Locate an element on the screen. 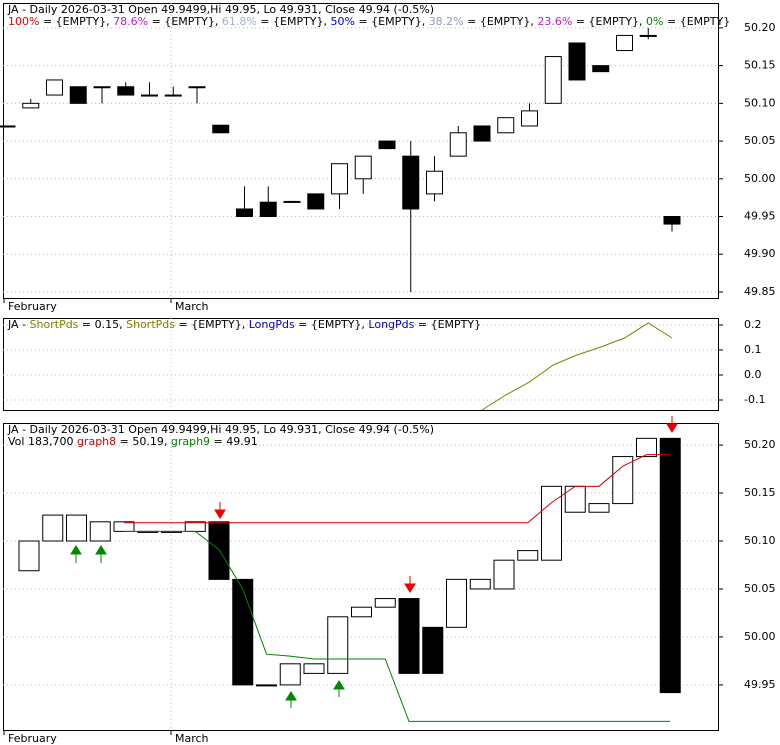 The image size is (780, 745). y-tick-label: 0.2 is located at coordinates (753, 324).